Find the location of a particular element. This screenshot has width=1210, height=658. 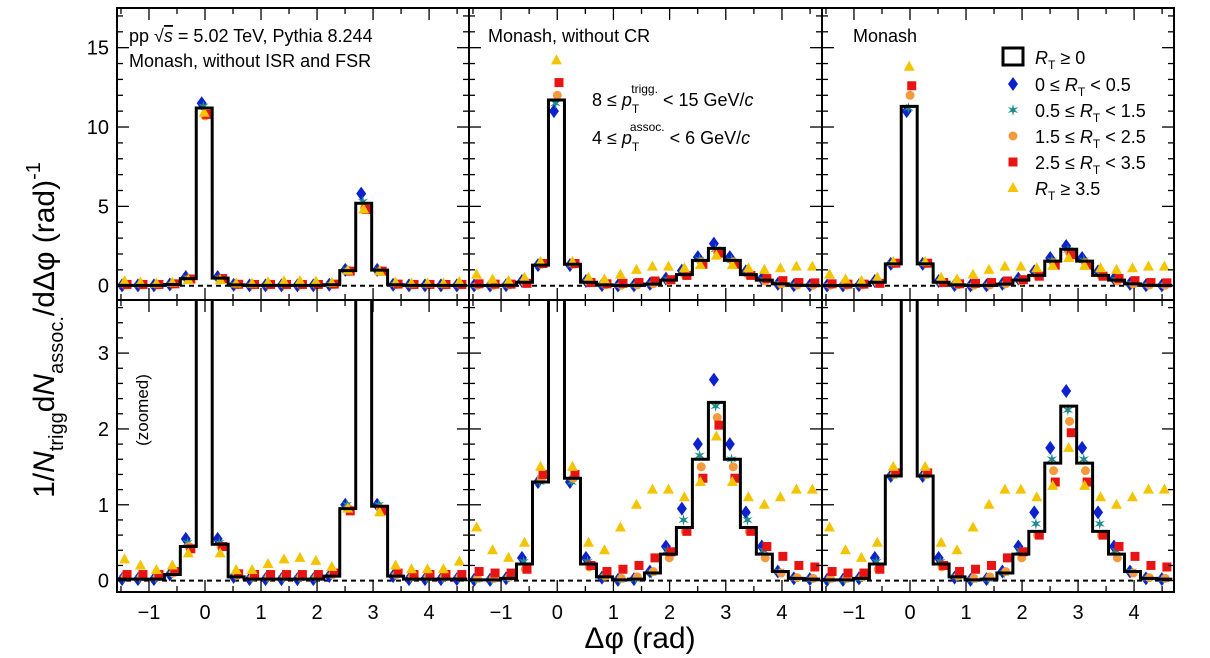

panel3-title: Monash is located at coordinates (885, 36).